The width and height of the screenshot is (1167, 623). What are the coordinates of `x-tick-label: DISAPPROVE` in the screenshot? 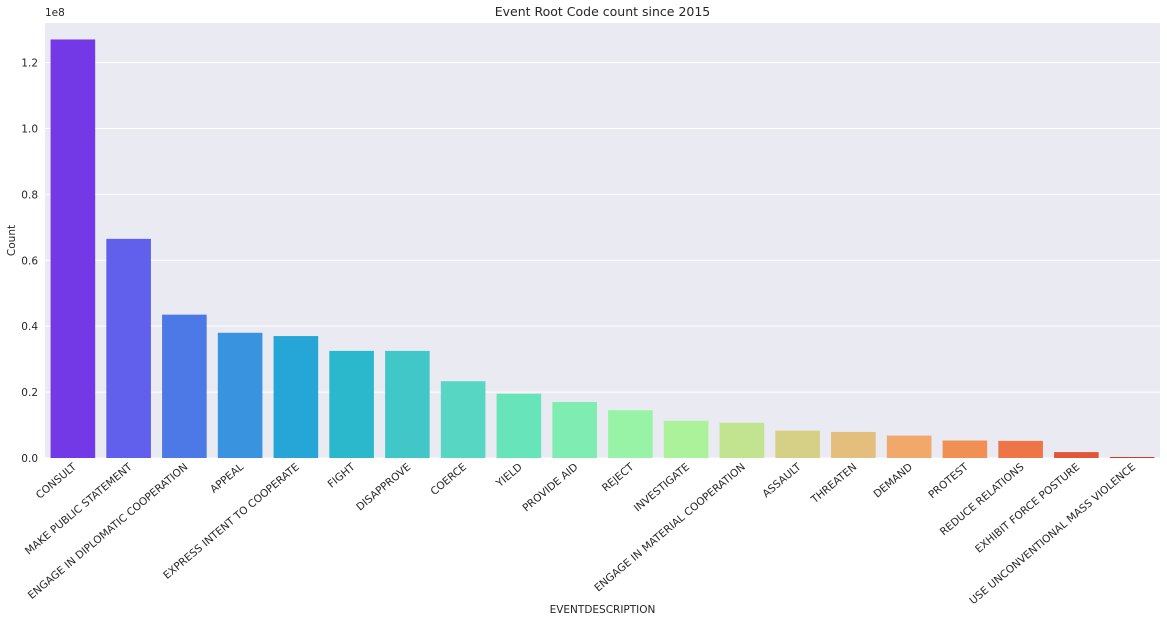 It's located at (383, 487).